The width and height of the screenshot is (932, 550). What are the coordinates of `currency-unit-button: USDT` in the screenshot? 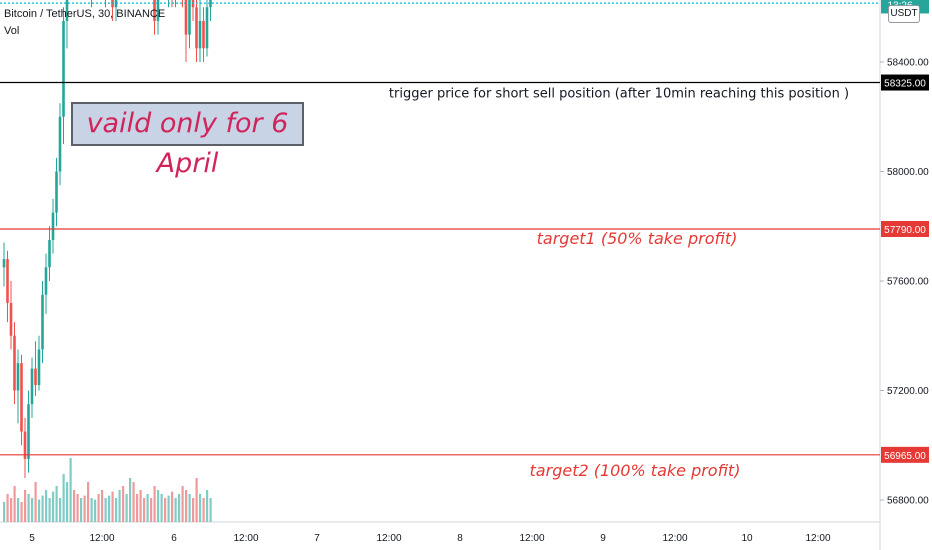 It's located at (904, 14).